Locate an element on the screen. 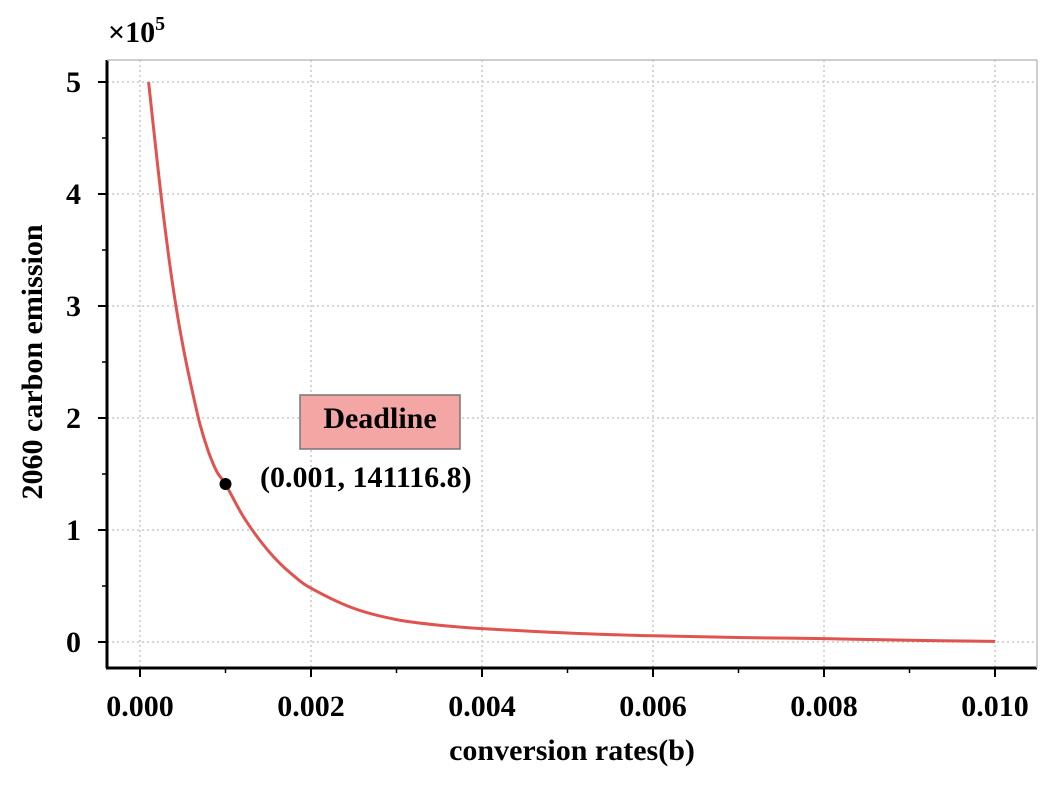 This screenshot has height=788, width=1056. y-tick-labels: 0 1 2 3 4 5 is located at coordinates (73, 362).